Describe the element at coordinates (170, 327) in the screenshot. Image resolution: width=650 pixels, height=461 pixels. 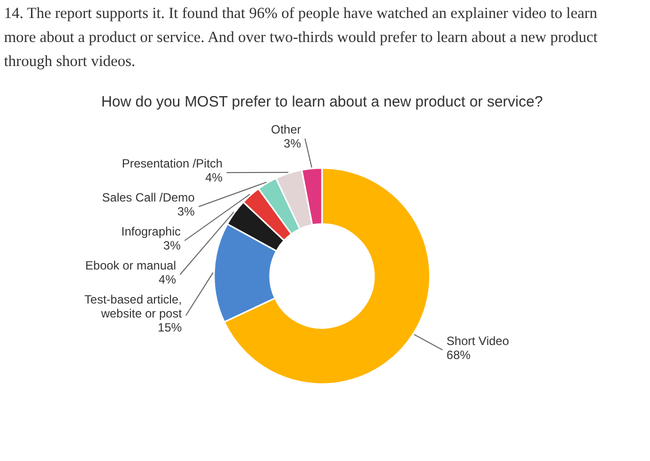
I see `data-label: 15%` at that location.